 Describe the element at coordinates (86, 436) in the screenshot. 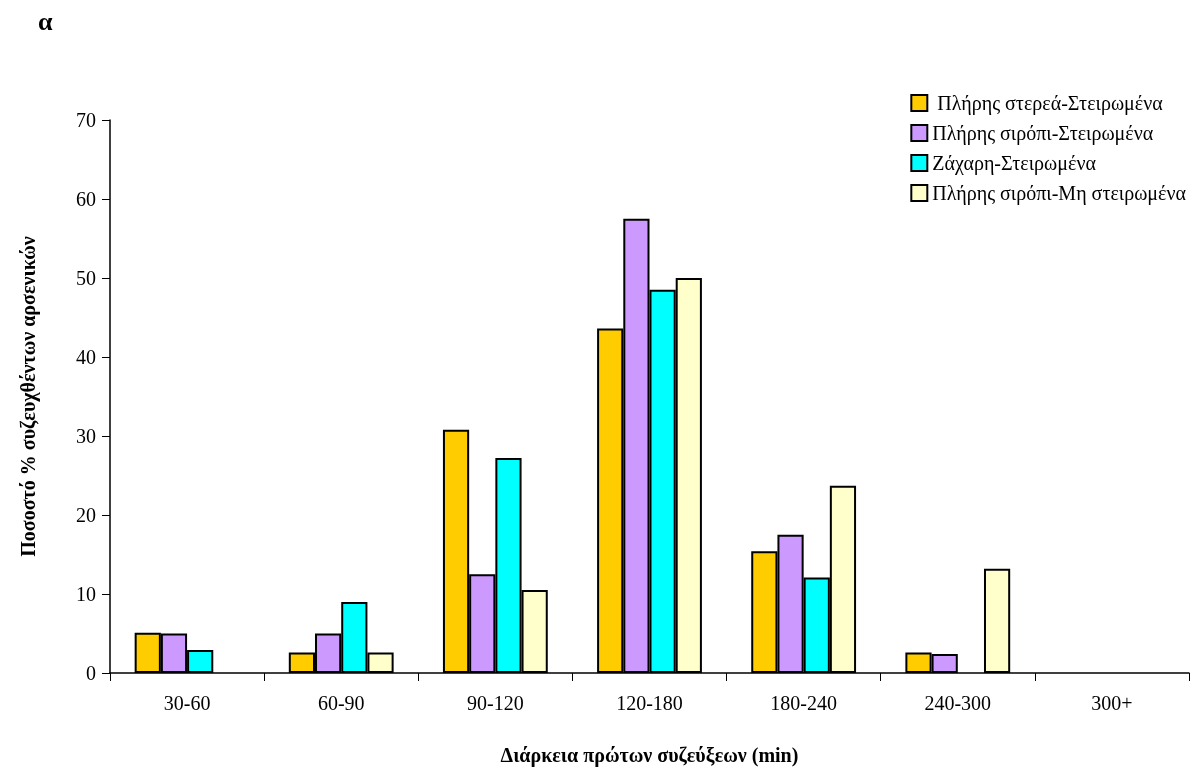

I see `y-tick-label: 30` at that location.